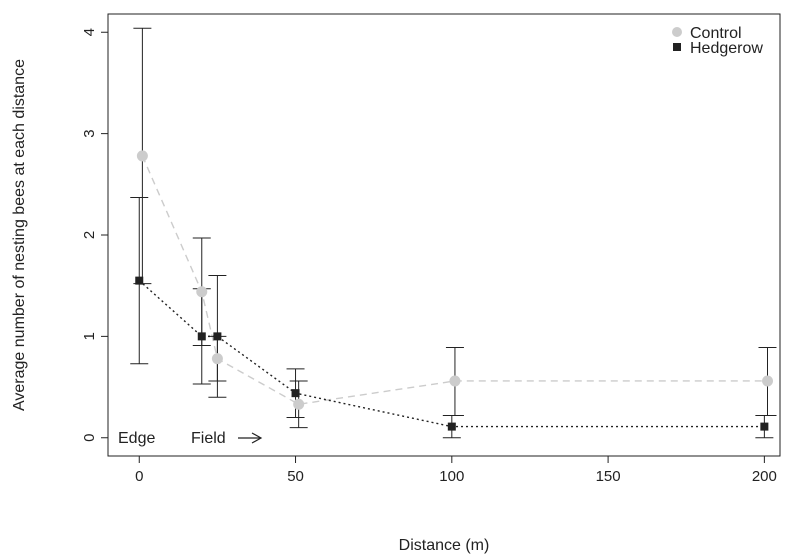  I want to click on legend: Control Hedgerow, so click(717, 41).